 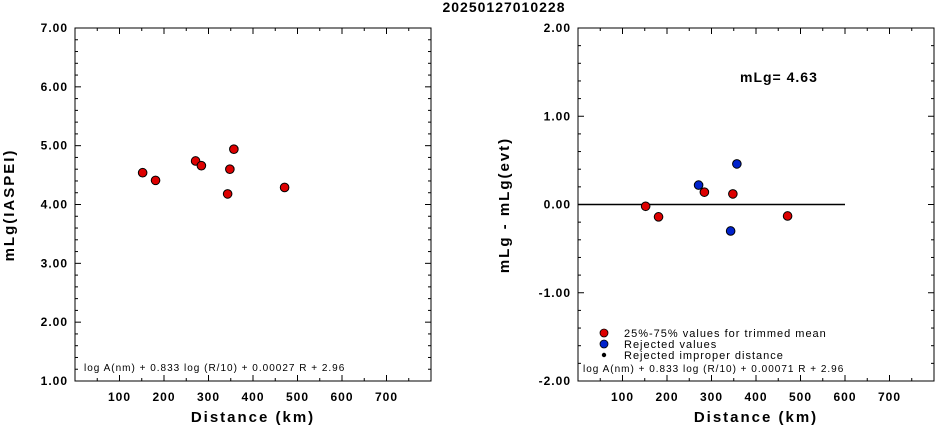 What do you see at coordinates (341, 397) in the screenshot?
I see `left-x-tick-label: 600` at bounding box center [341, 397].